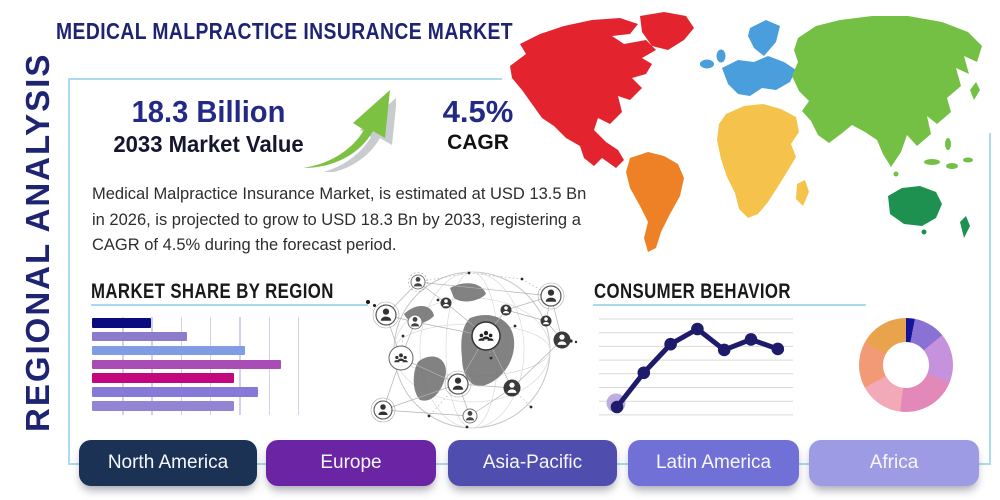 The image size is (1000, 500). I want to click on donut-chart-hole, so click(906, 365).